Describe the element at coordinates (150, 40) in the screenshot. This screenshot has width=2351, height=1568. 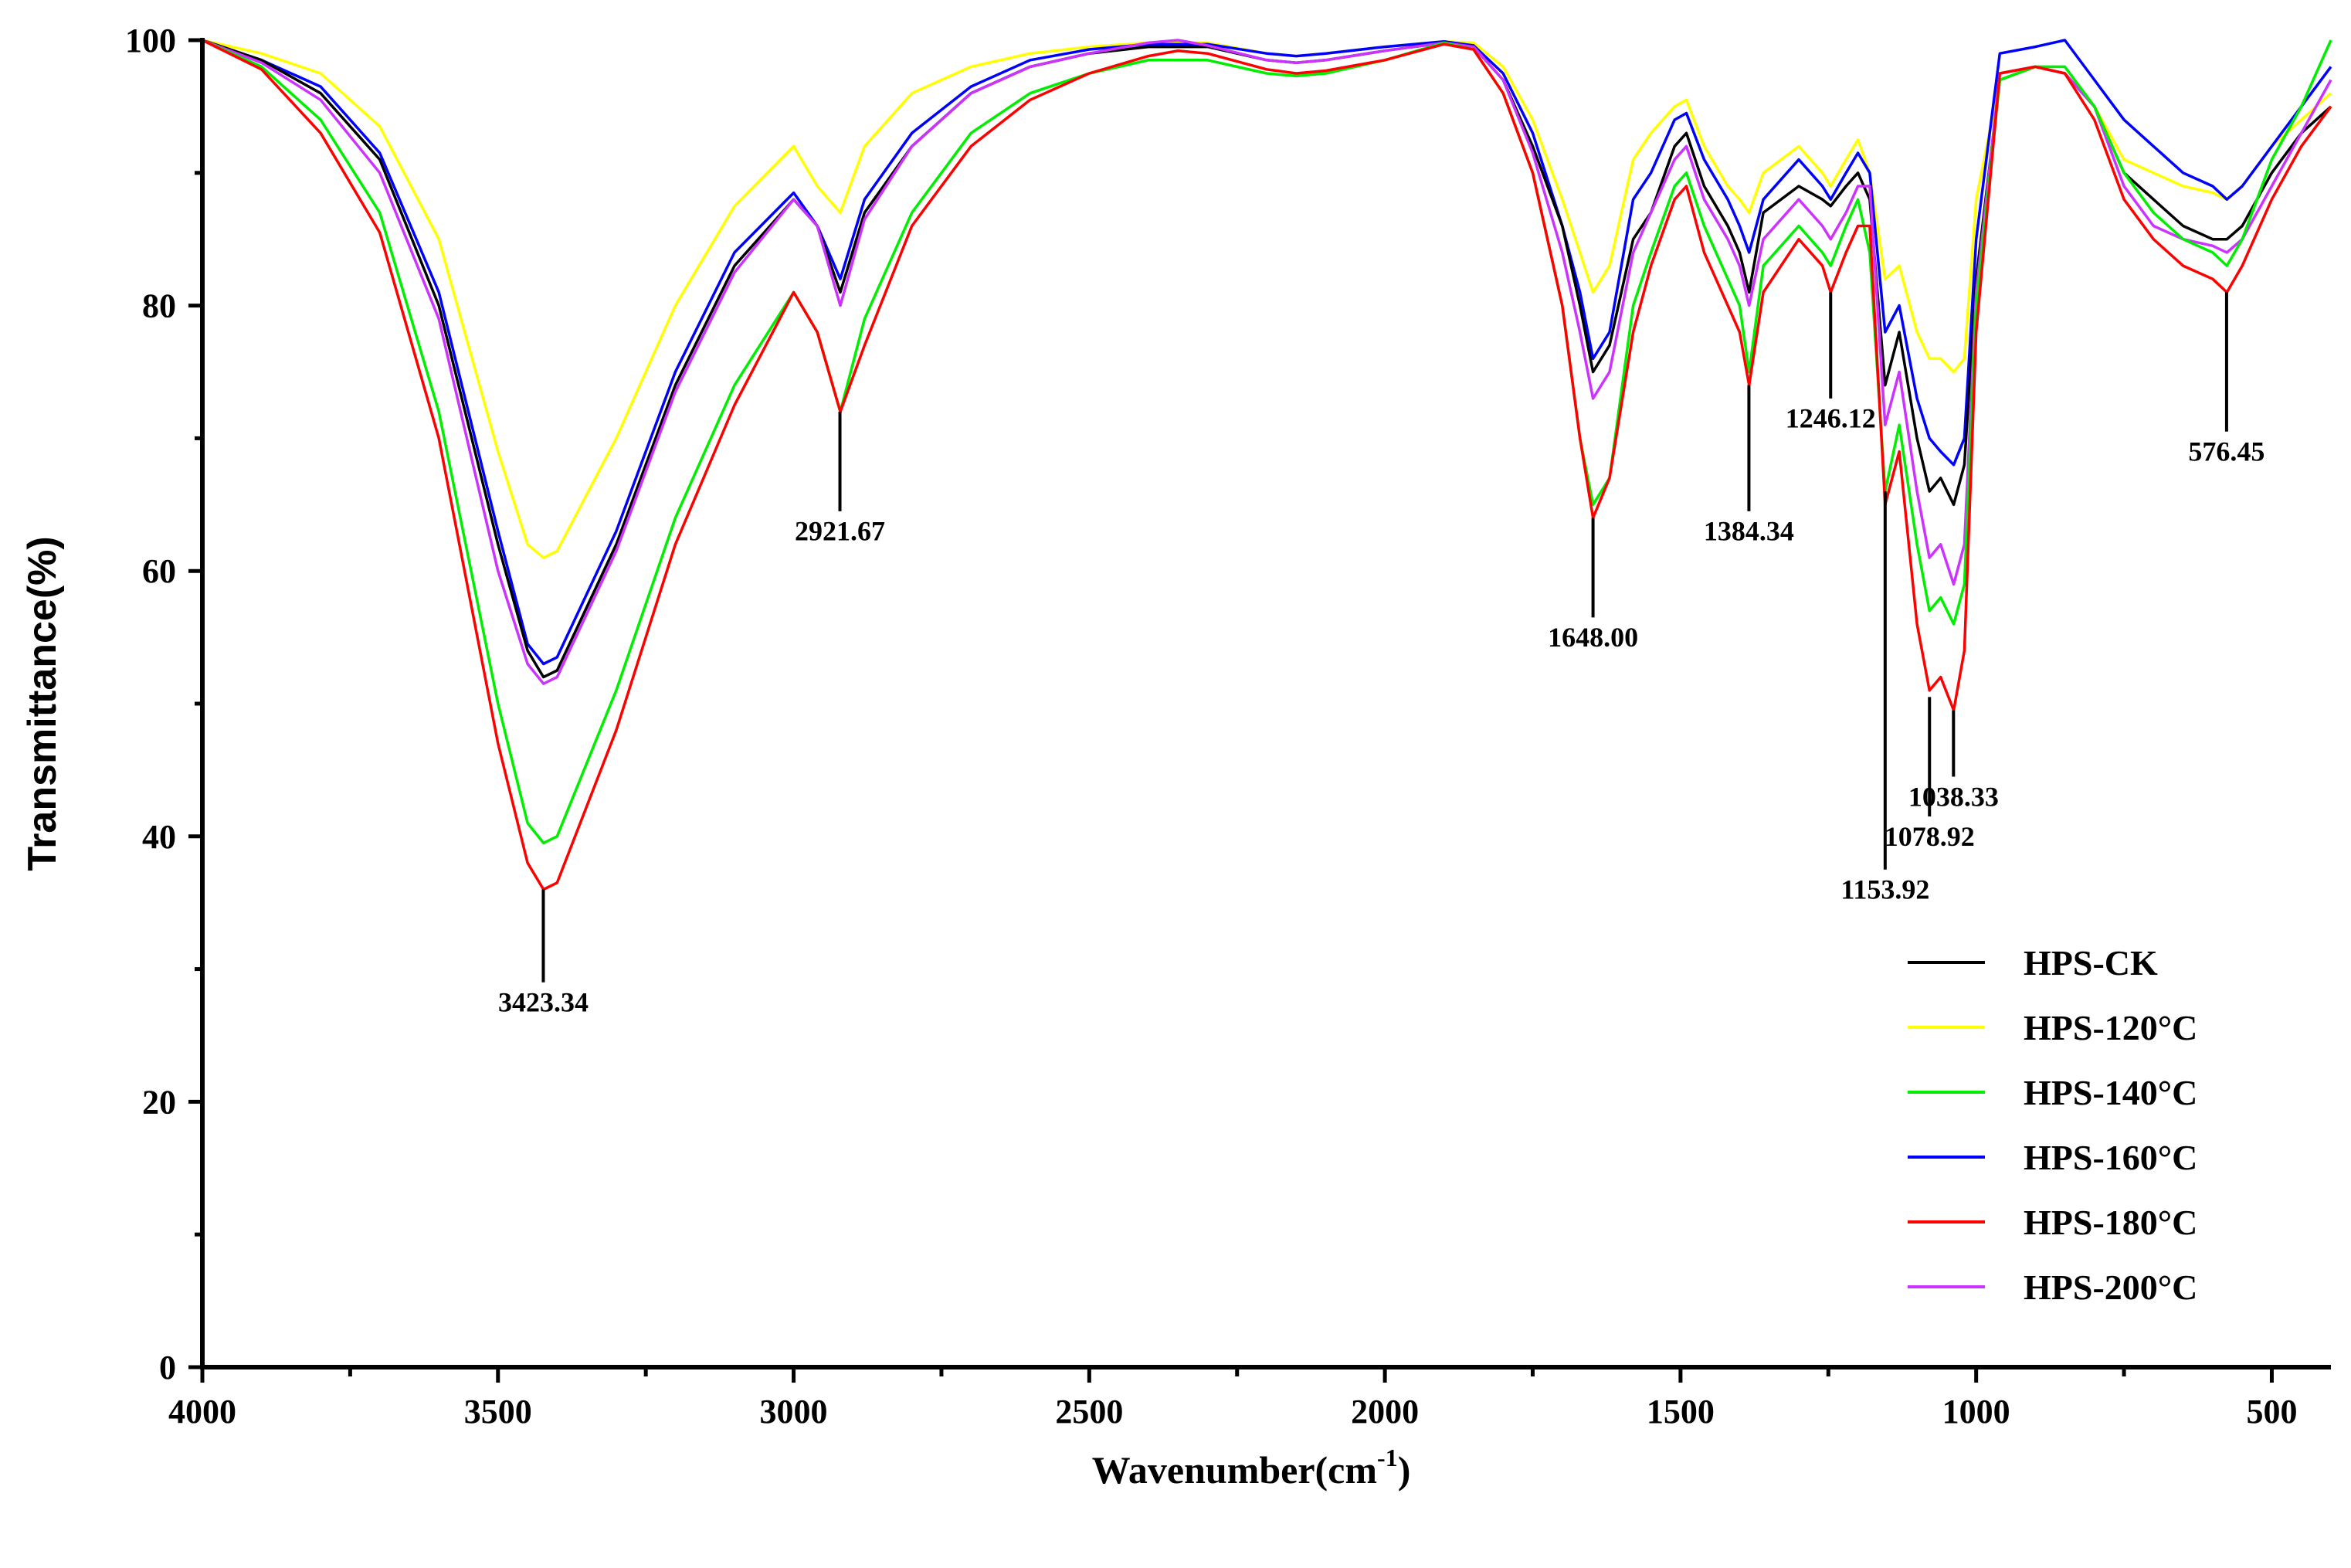
I see `y-tick-label: 100` at that location.